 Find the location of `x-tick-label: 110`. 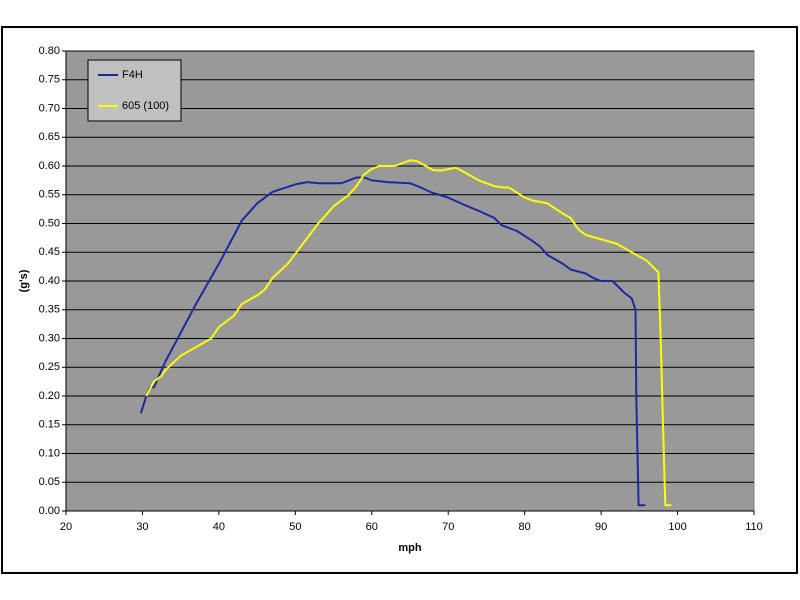

x-tick-label: 110 is located at coordinates (754, 527).